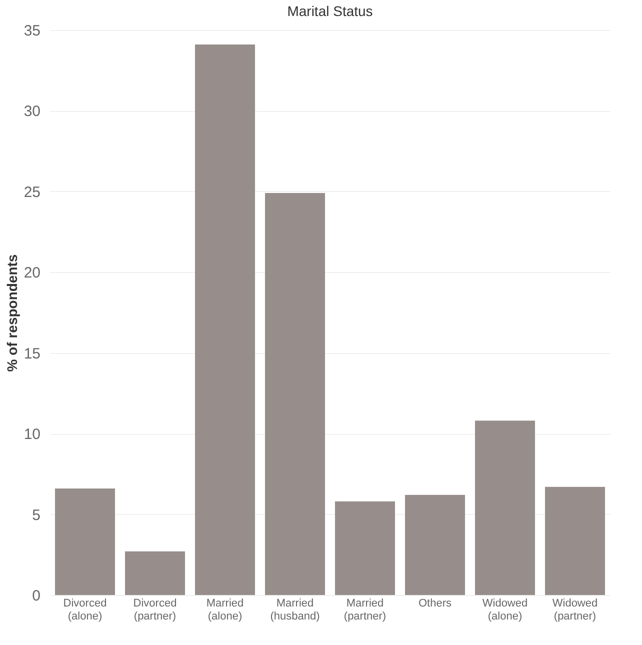 Image resolution: width=642 pixels, height=645 pixels. I want to click on x-tick-label: Widowed (alone), so click(505, 610).